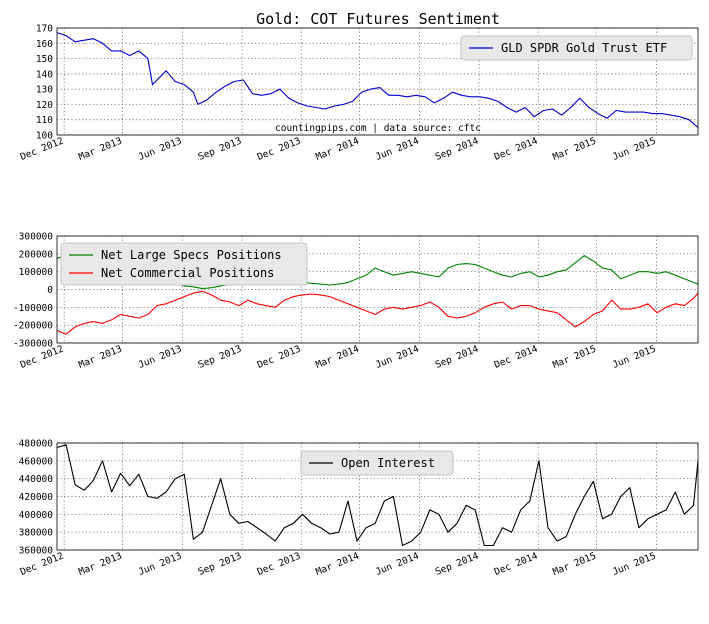 The image size is (709, 624). I want to click on legend-entry: GLD SPDR Gold Trust ETF, so click(584, 48).